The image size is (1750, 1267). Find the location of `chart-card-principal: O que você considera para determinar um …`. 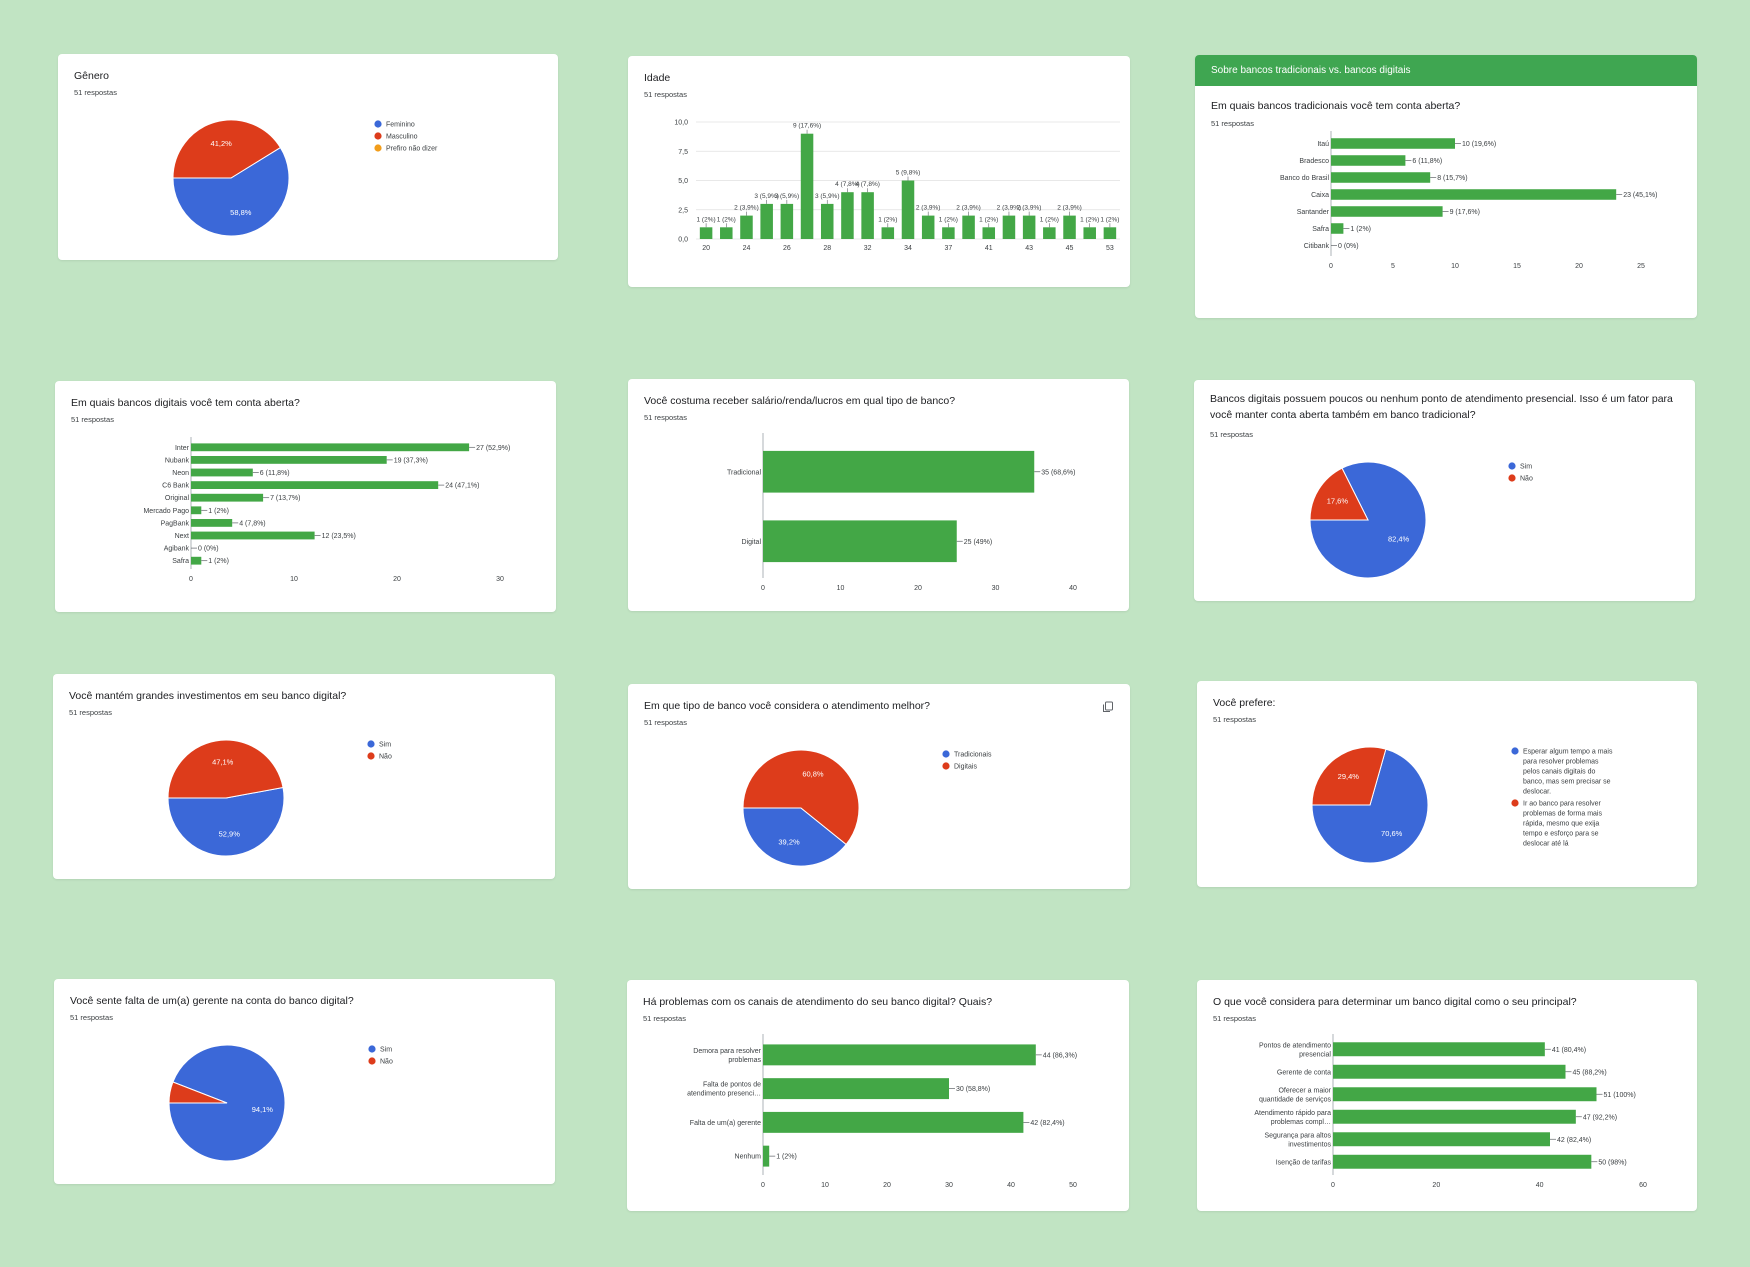

chart-card-principal: O que você considera para determinar um … is located at coordinates (1447, 1095).